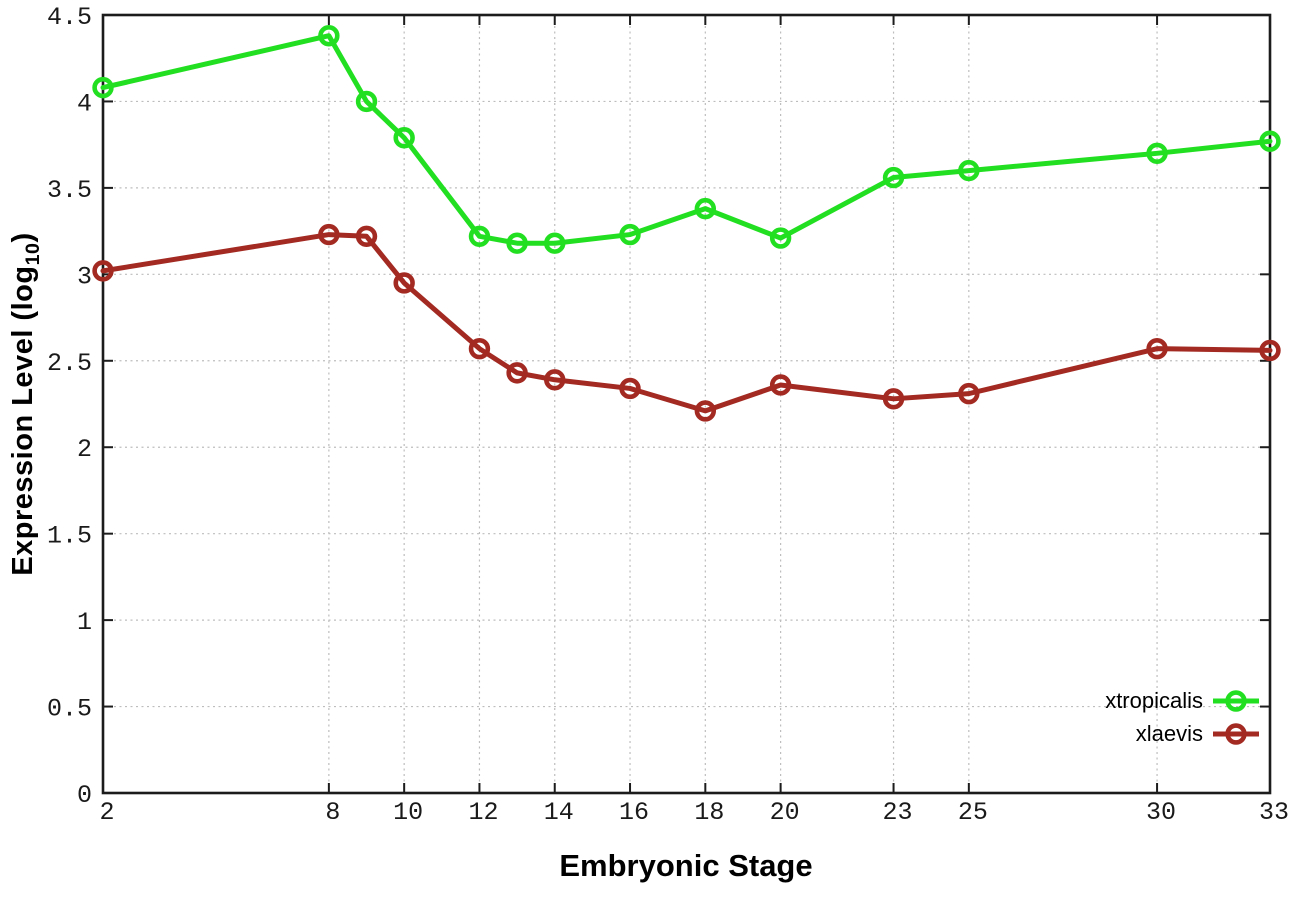 This screenshot has height=907, width=1296. Describe the element at coordinates (23, 420) in the screenshot. I see `y-axis-title-prefix: Expression Level (log` at that location.